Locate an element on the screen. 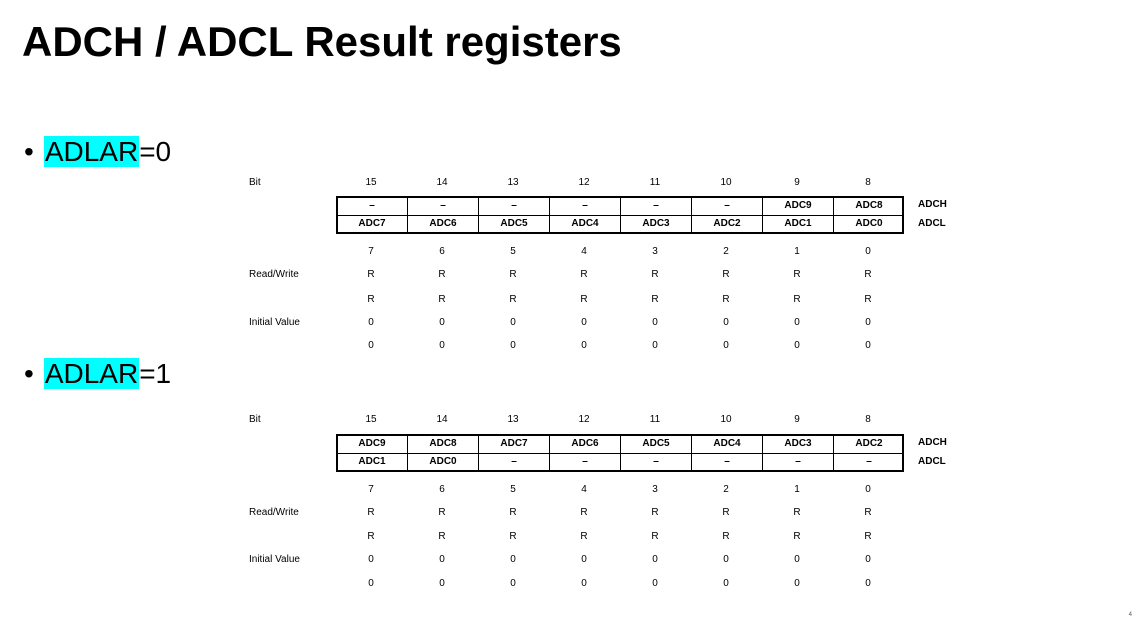  high-bit-number: 9 is located at coordinates (797, 419).